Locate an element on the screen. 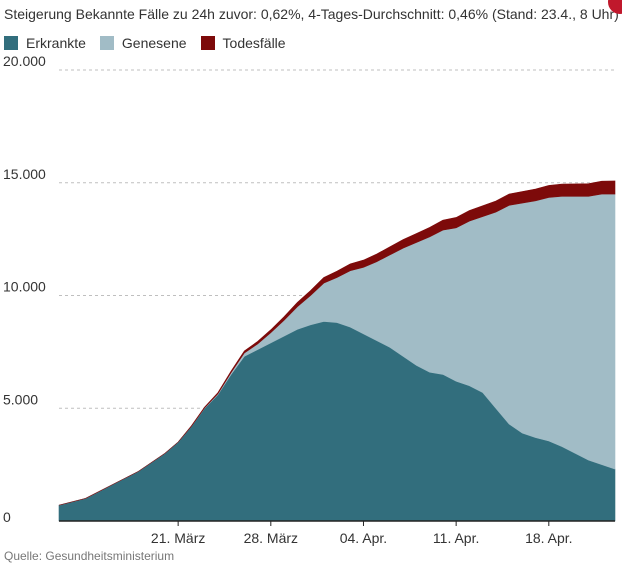 The height and width of the screenshot is (563, 622). corner-badge-icon is located at coordinates (615, 7).